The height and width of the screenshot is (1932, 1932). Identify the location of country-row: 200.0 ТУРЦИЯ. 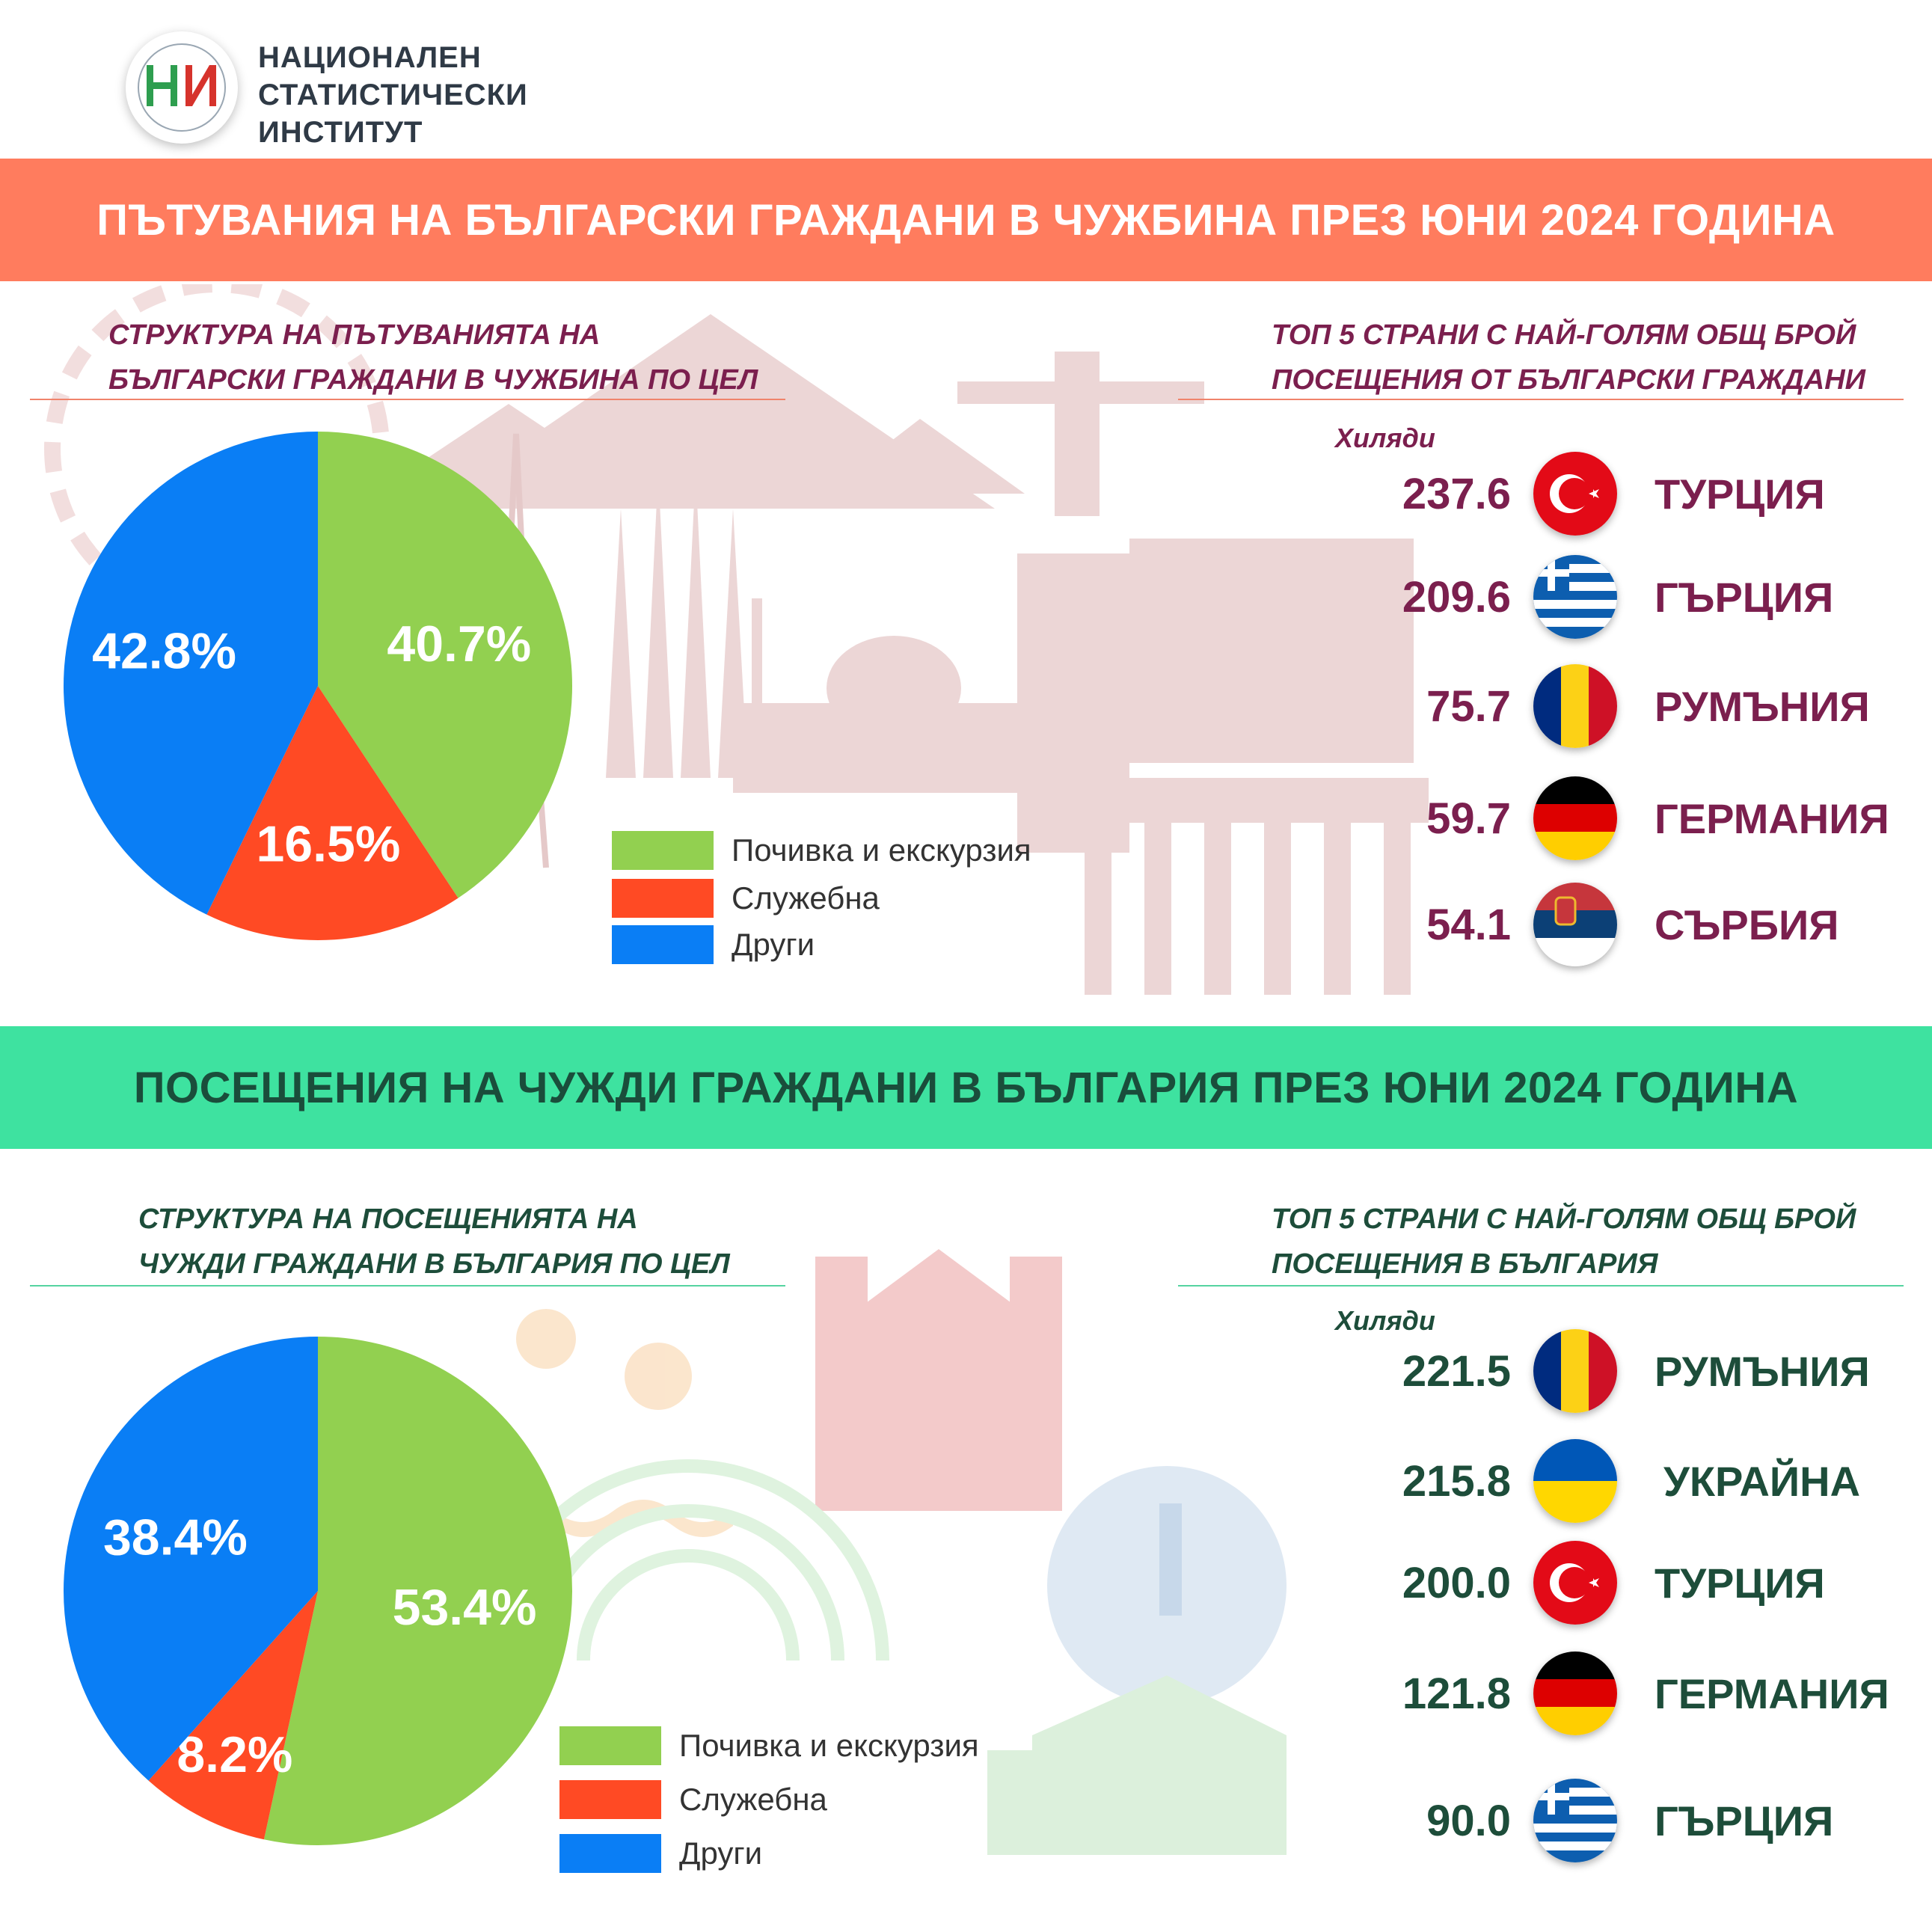
(1559, 1583).